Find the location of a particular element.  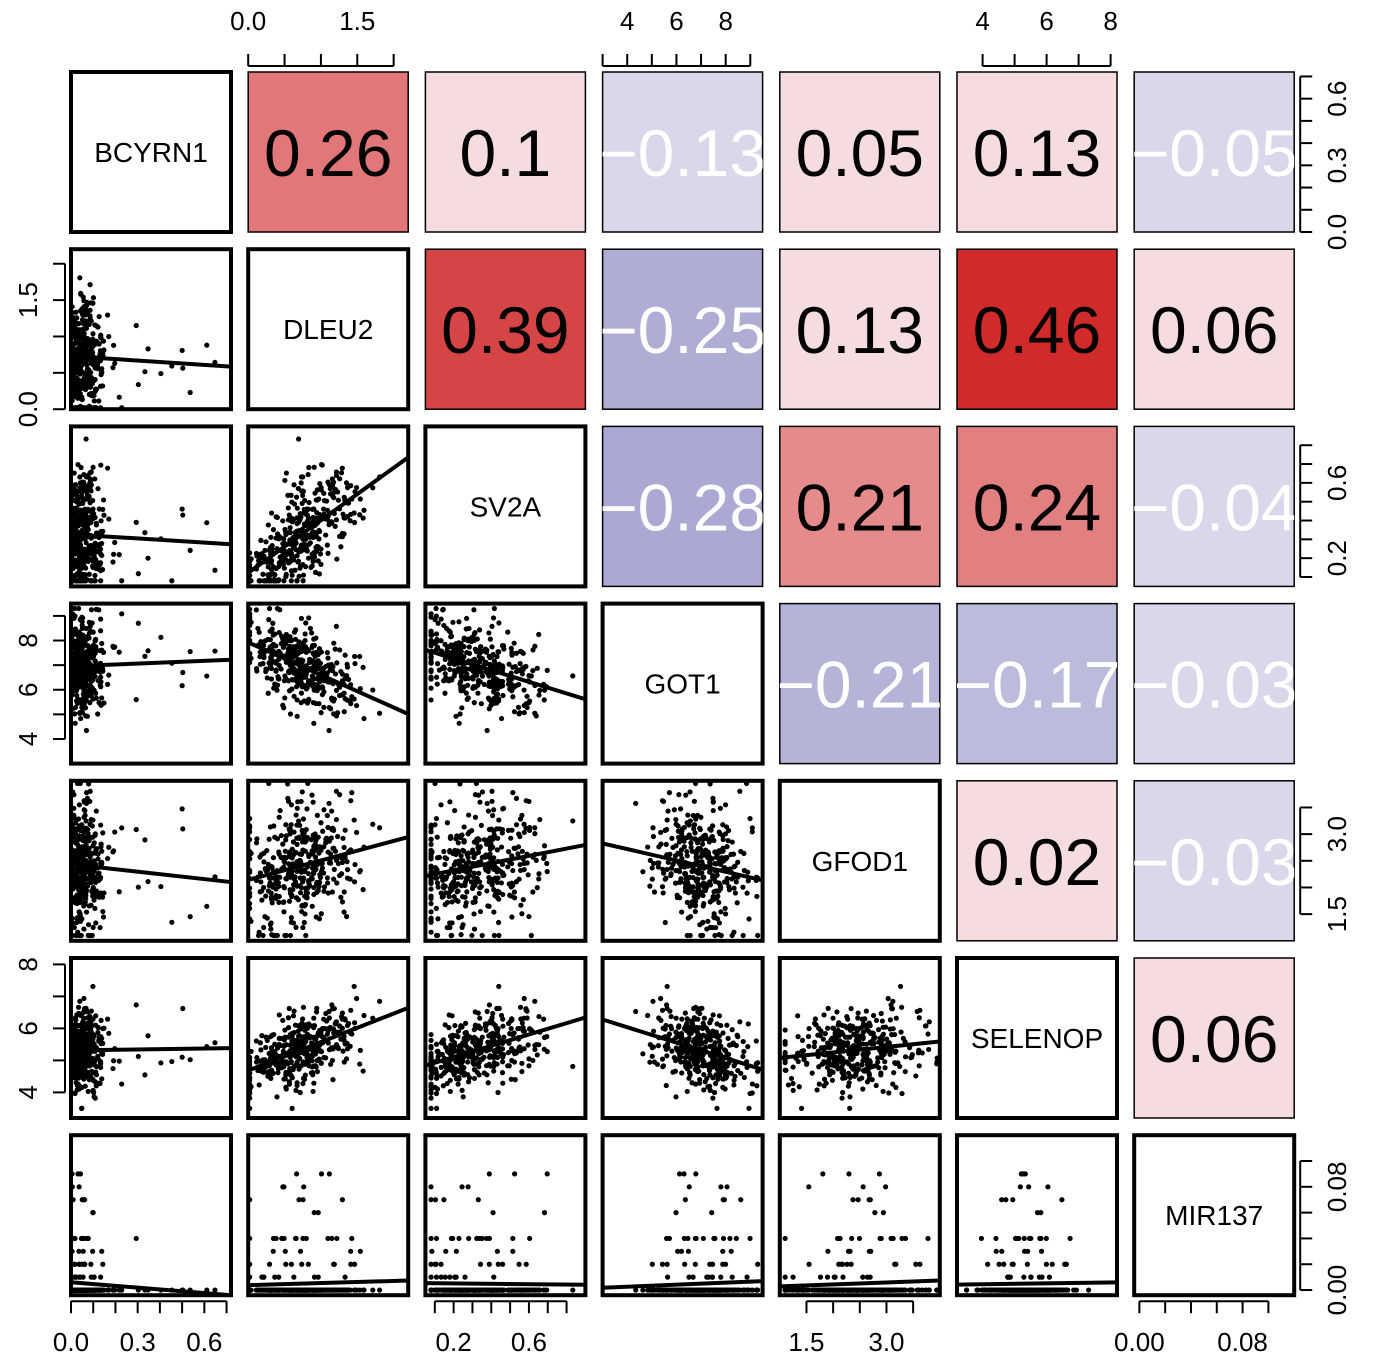

panel-gfod1-gfod1: GFOD1 is located at coordinates (859, 860).